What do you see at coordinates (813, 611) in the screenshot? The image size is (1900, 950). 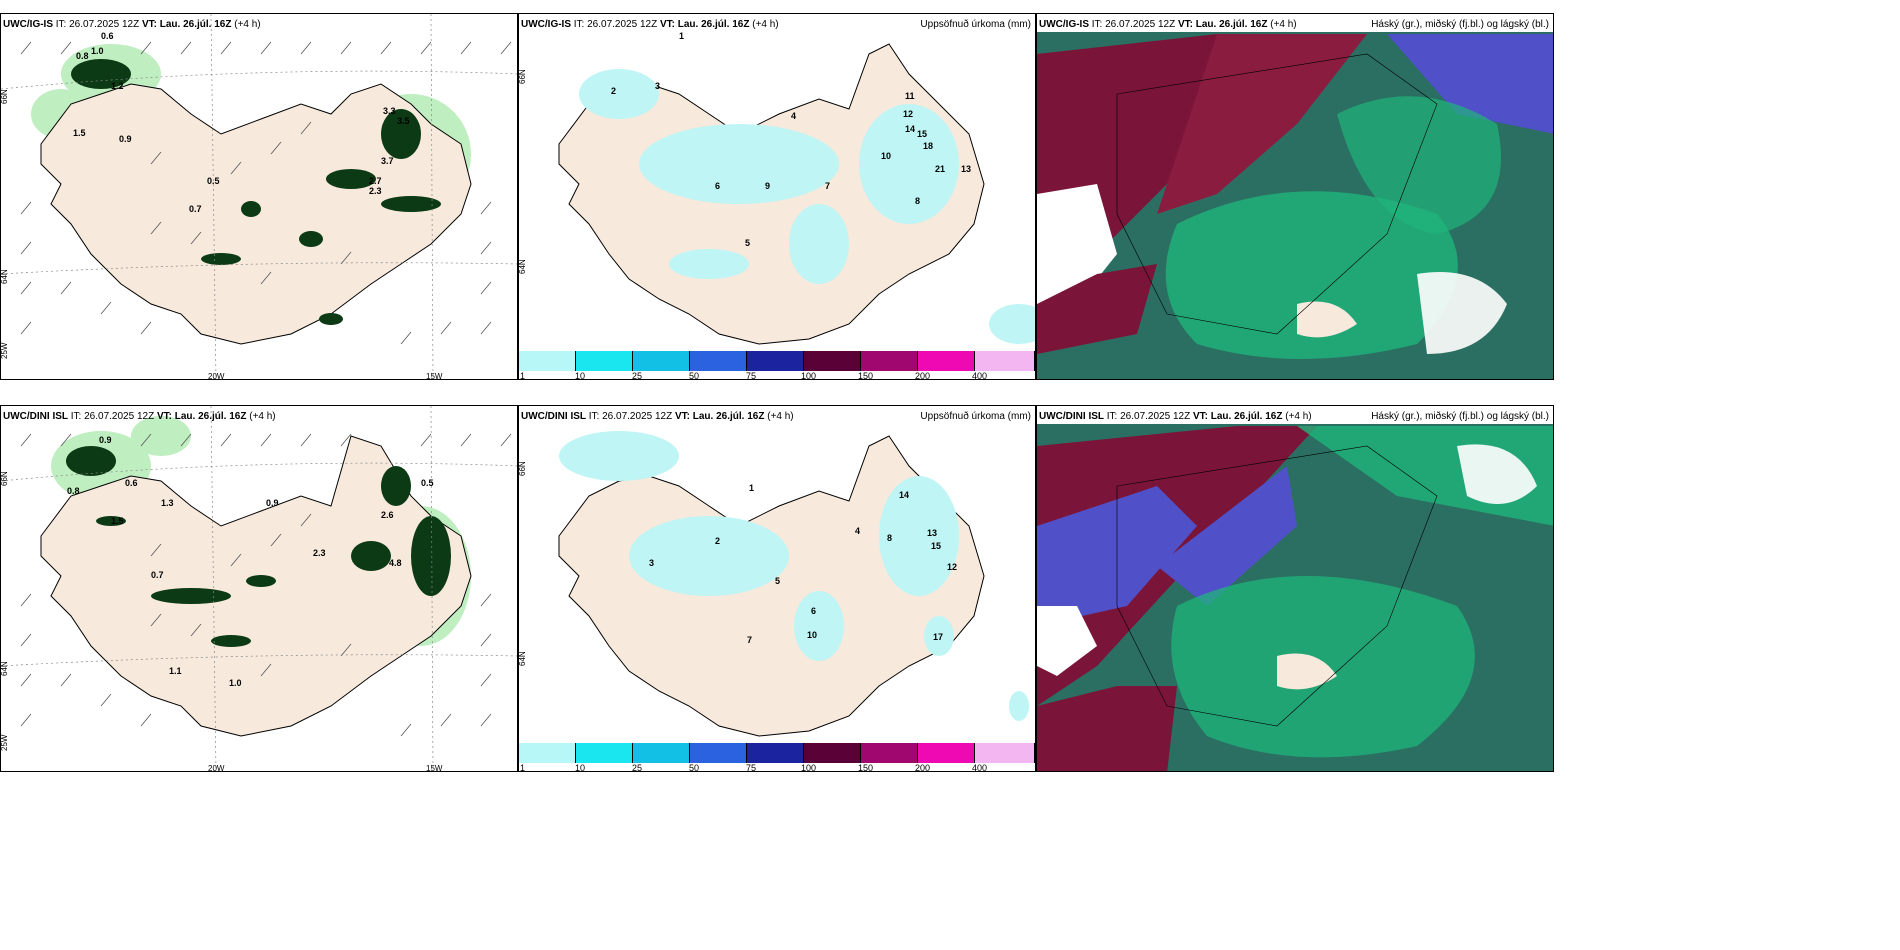 I see `svg-text: 6` at bounding box center [813, 611].